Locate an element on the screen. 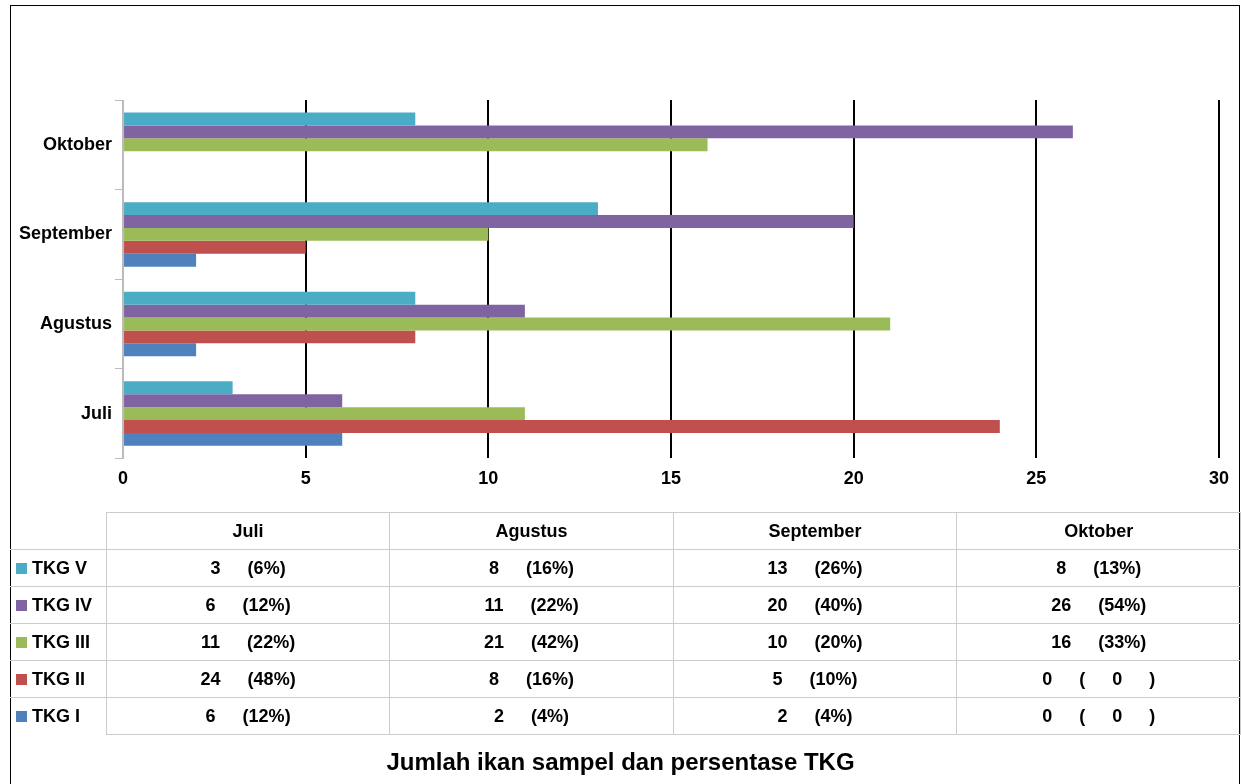  text: 20 (40%) is located at coordinates (815, 605).